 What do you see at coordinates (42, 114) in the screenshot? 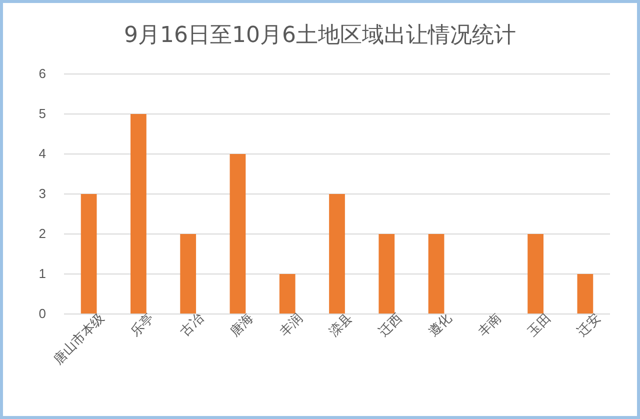
I see `y-tick-label: 5` at bounding box center [42, 114].